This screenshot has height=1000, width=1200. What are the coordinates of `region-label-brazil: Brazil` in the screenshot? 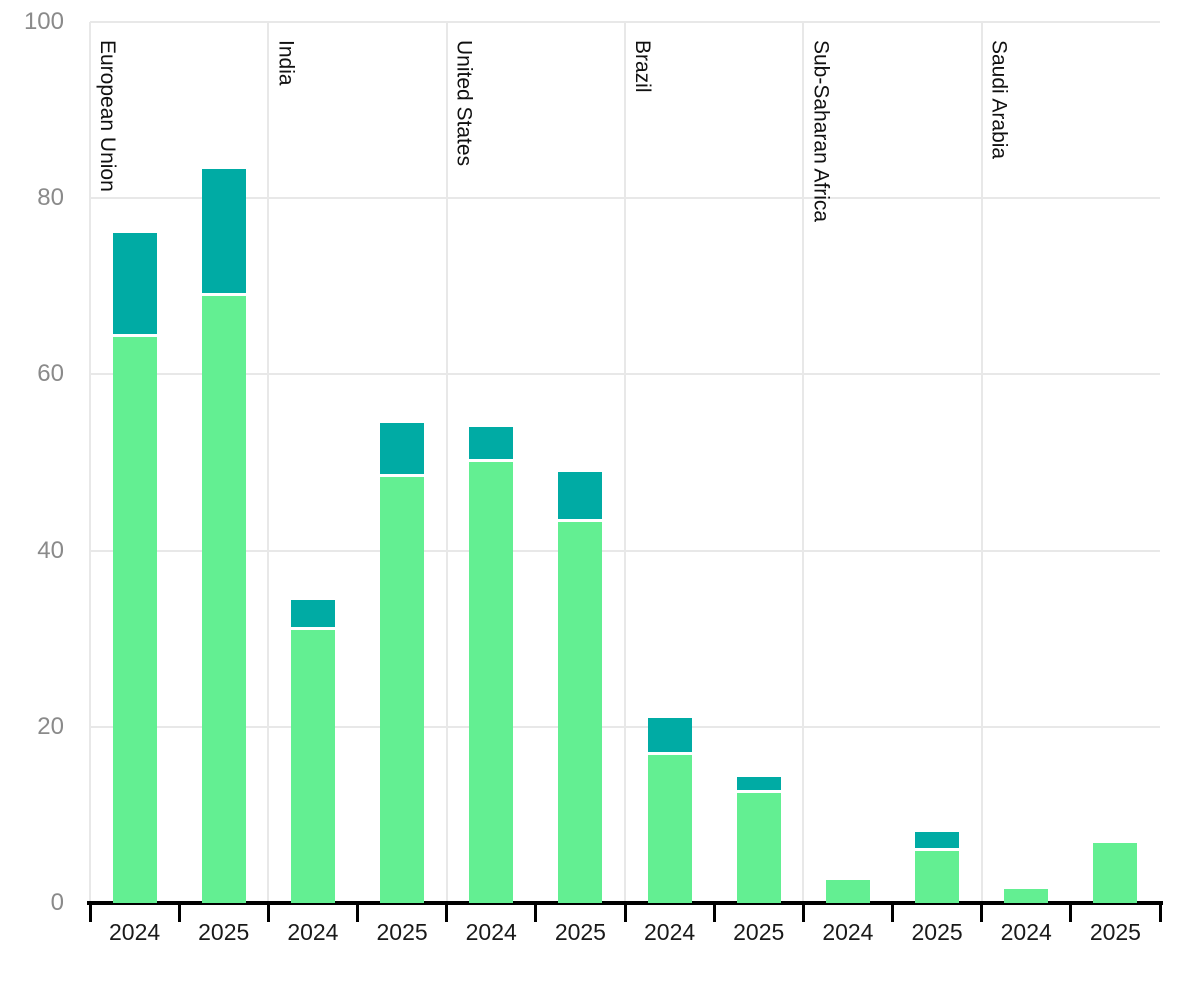 It's located at (642, 66).